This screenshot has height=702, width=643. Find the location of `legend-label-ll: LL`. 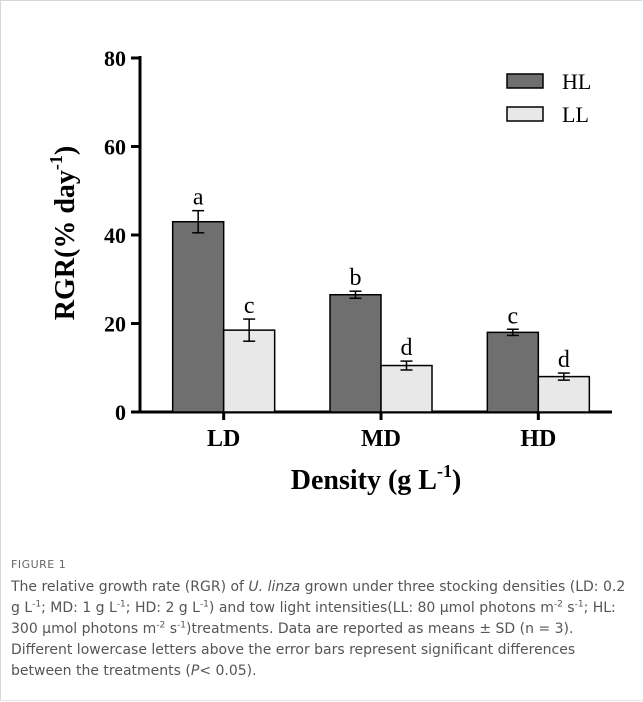

legend-label-ll: LL is located at coordinates (575, 114).